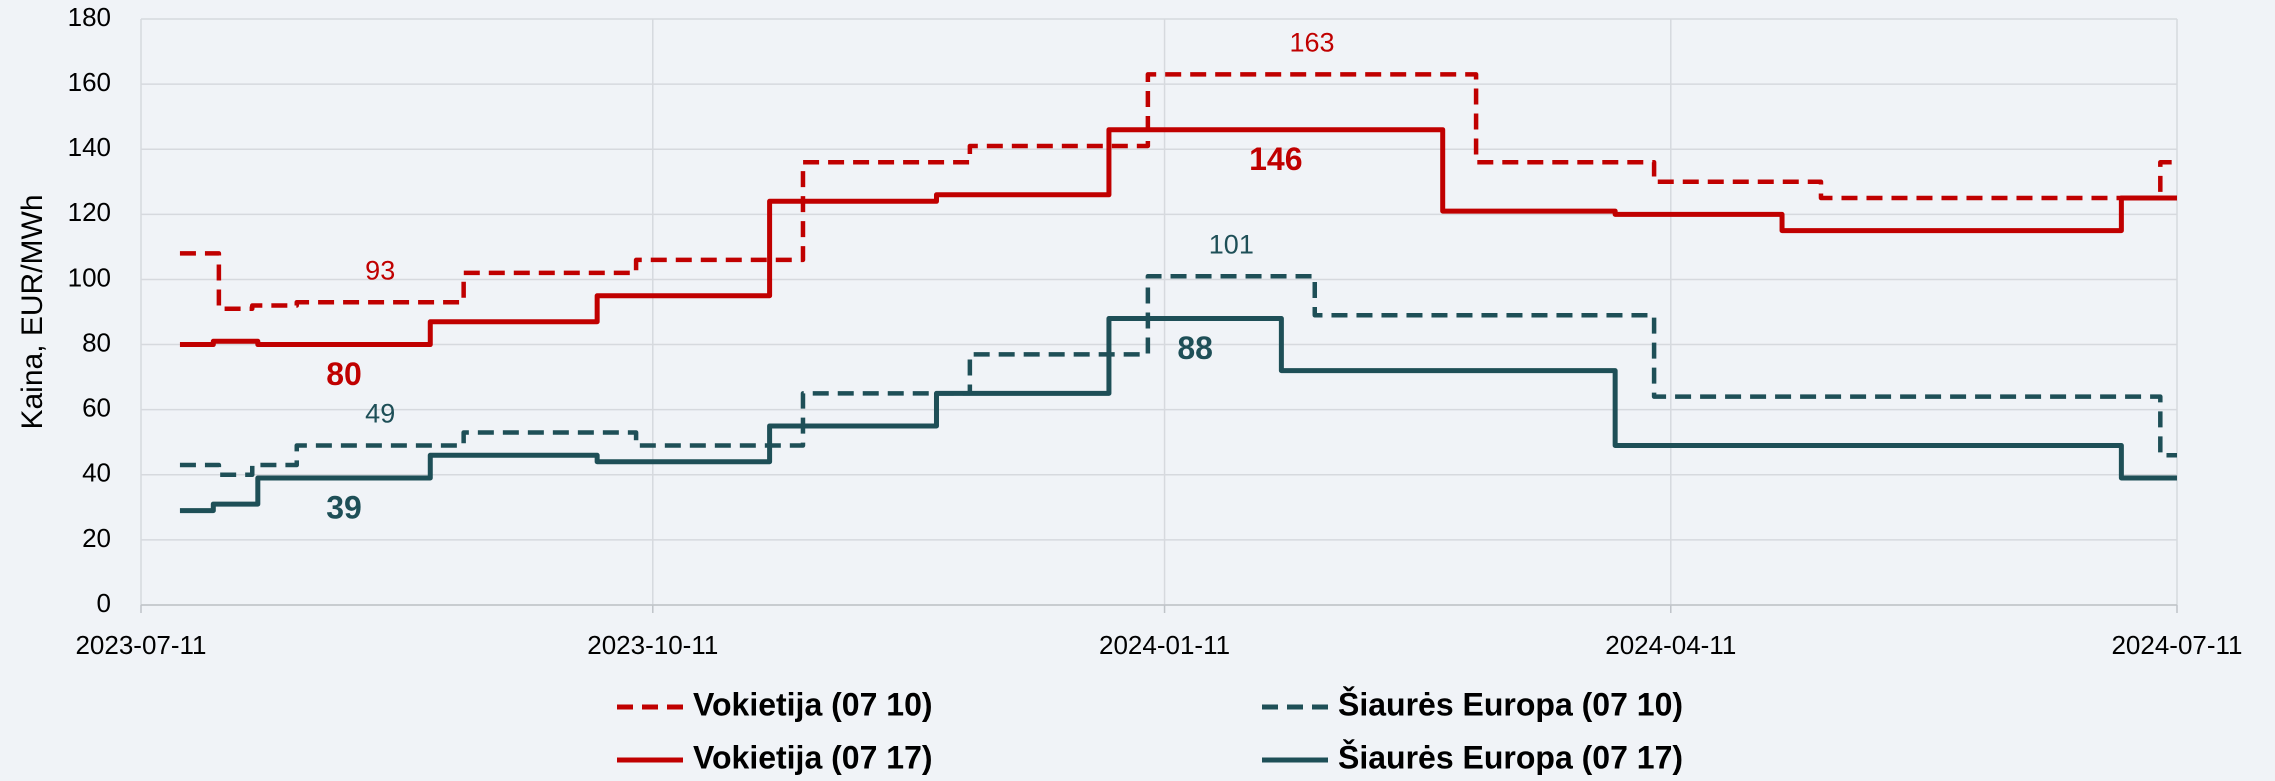 This screenshot has height=781, width=2275. I want to click on legend-label: Vokietija (07 17), so click(813, 757).